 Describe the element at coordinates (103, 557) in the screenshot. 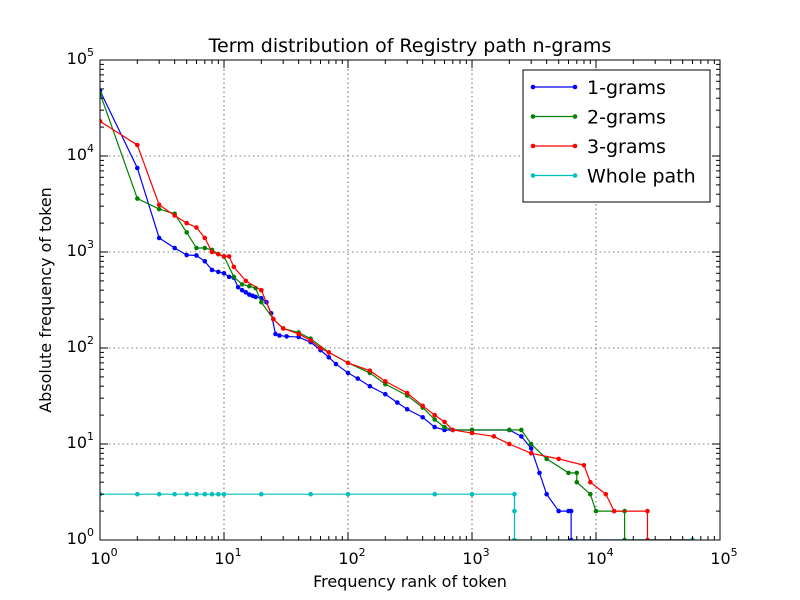

I see `x-tick-label: 10⁰` at that location.